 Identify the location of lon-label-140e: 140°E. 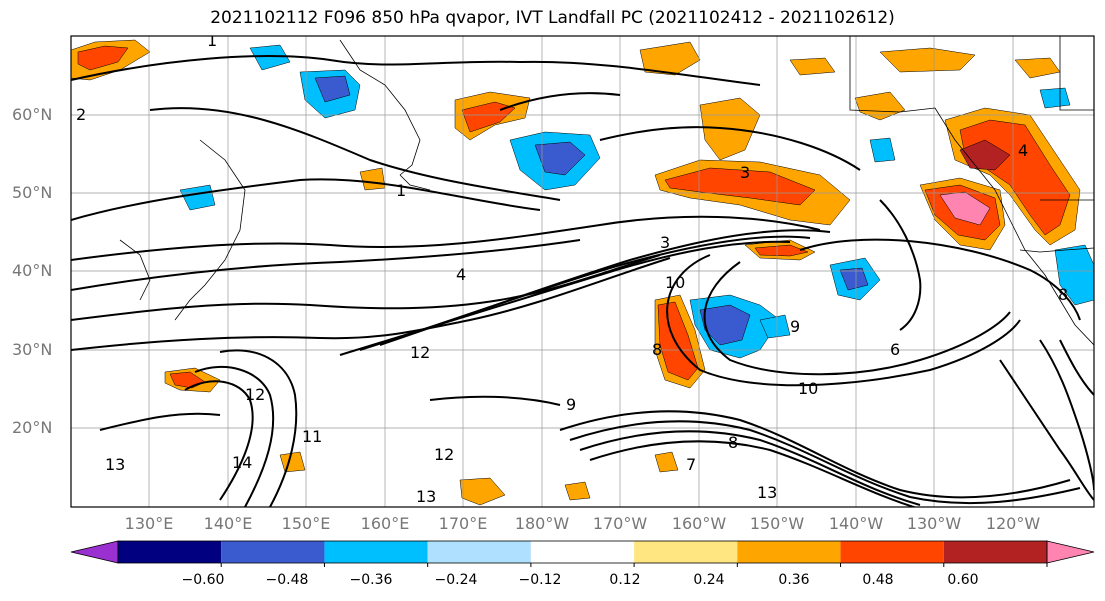
(228, 523).